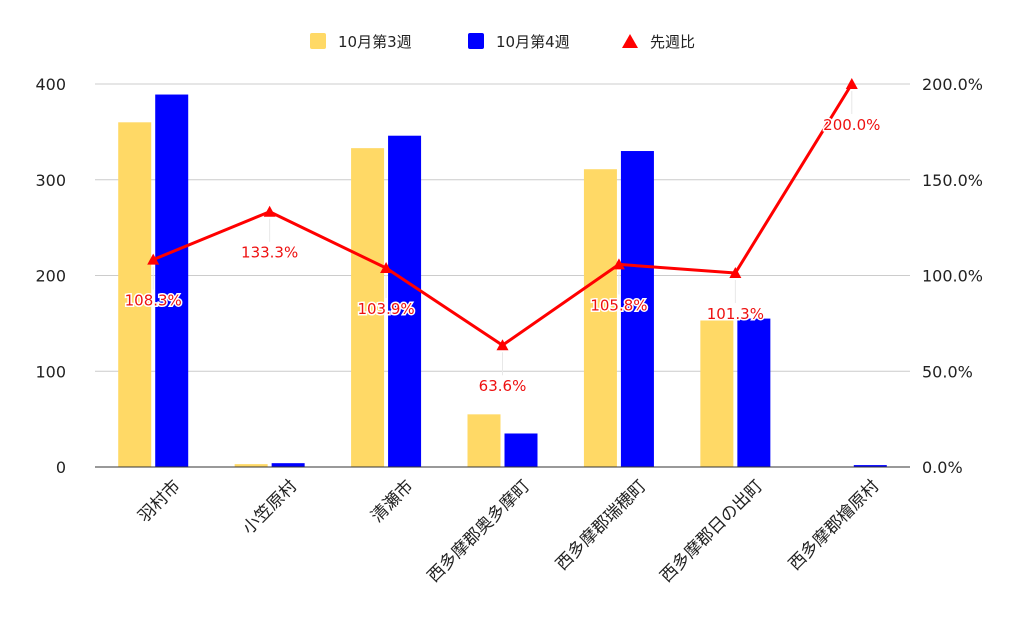  What do you see at coordinates (533, 42) in the screenshot?
I see `legend-label-week4: 10月第4週` at bounding box center [533, 42].